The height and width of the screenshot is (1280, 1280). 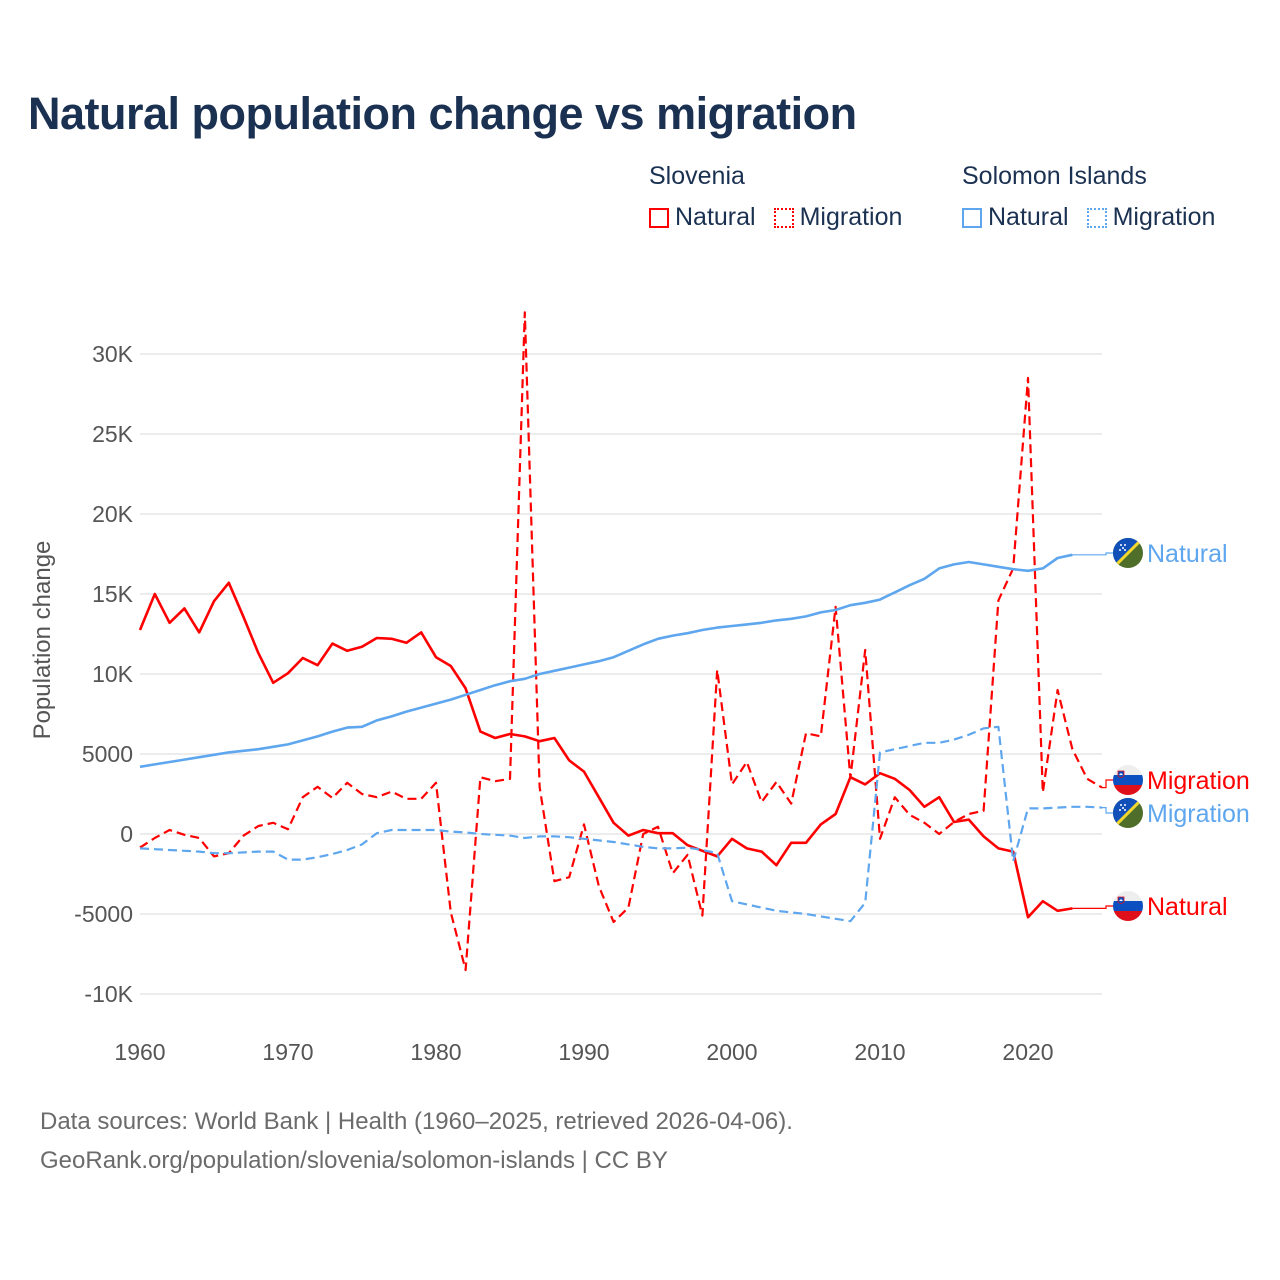 I want to click on series-line-solomon-islands-natural, so click(x=606, y=661).